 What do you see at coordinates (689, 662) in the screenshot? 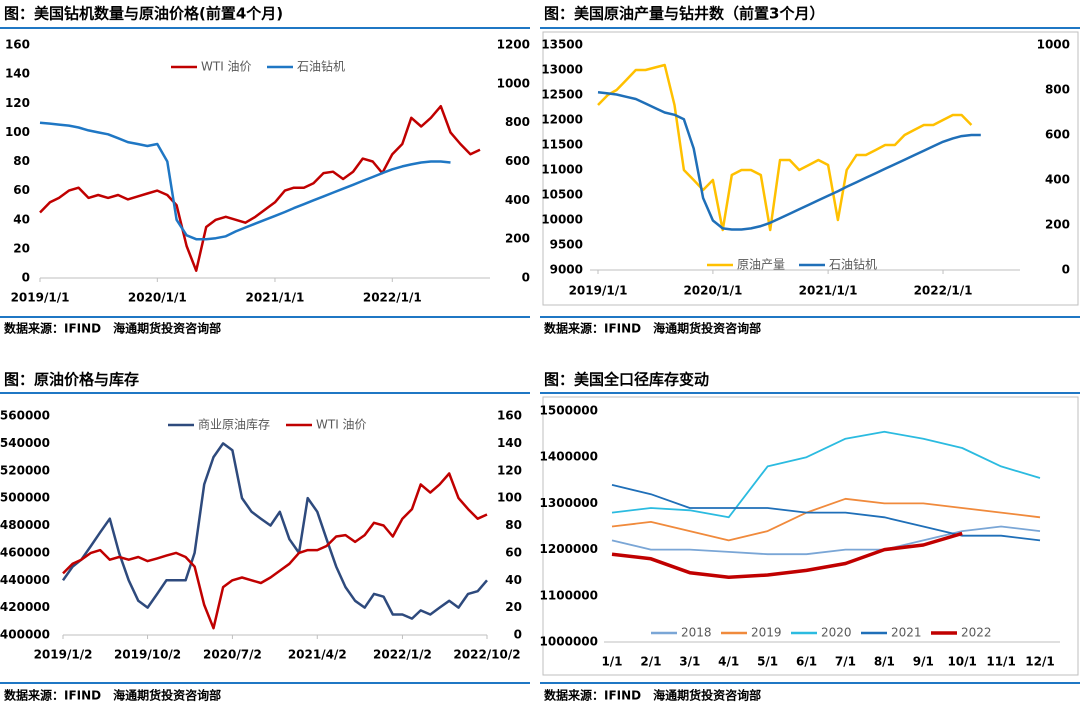
I see `x-tick-label: 3/1` at bounding box center [689, 662].